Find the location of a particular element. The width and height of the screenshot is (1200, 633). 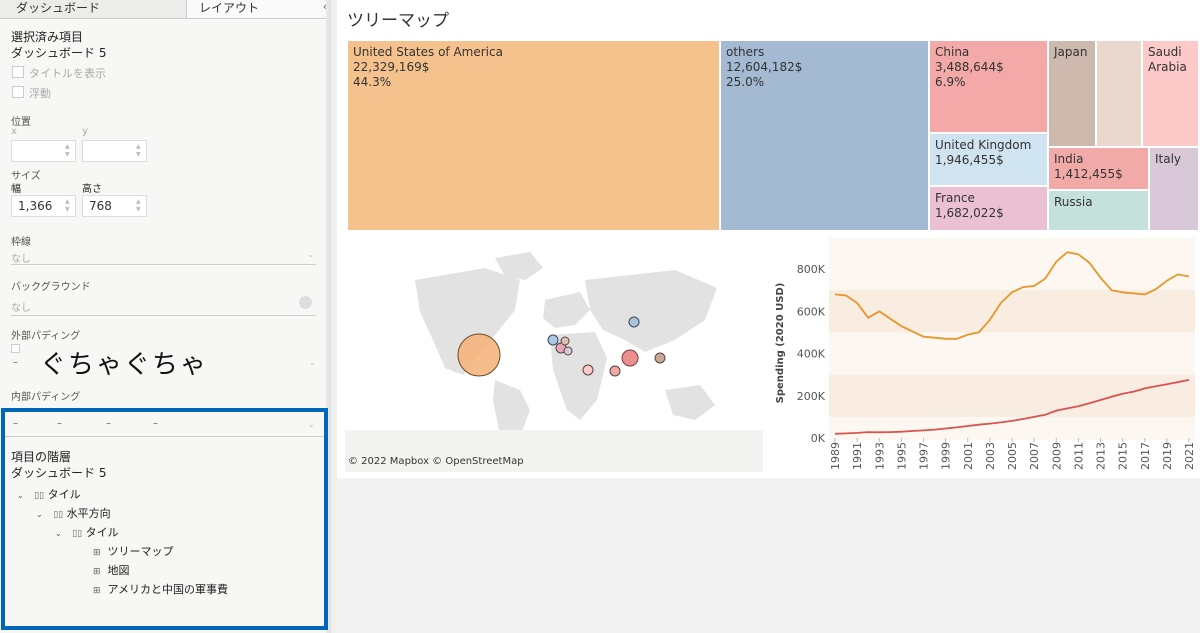

y-spinner-icon: ▲ ▼ is located at coordinates (138, 150).